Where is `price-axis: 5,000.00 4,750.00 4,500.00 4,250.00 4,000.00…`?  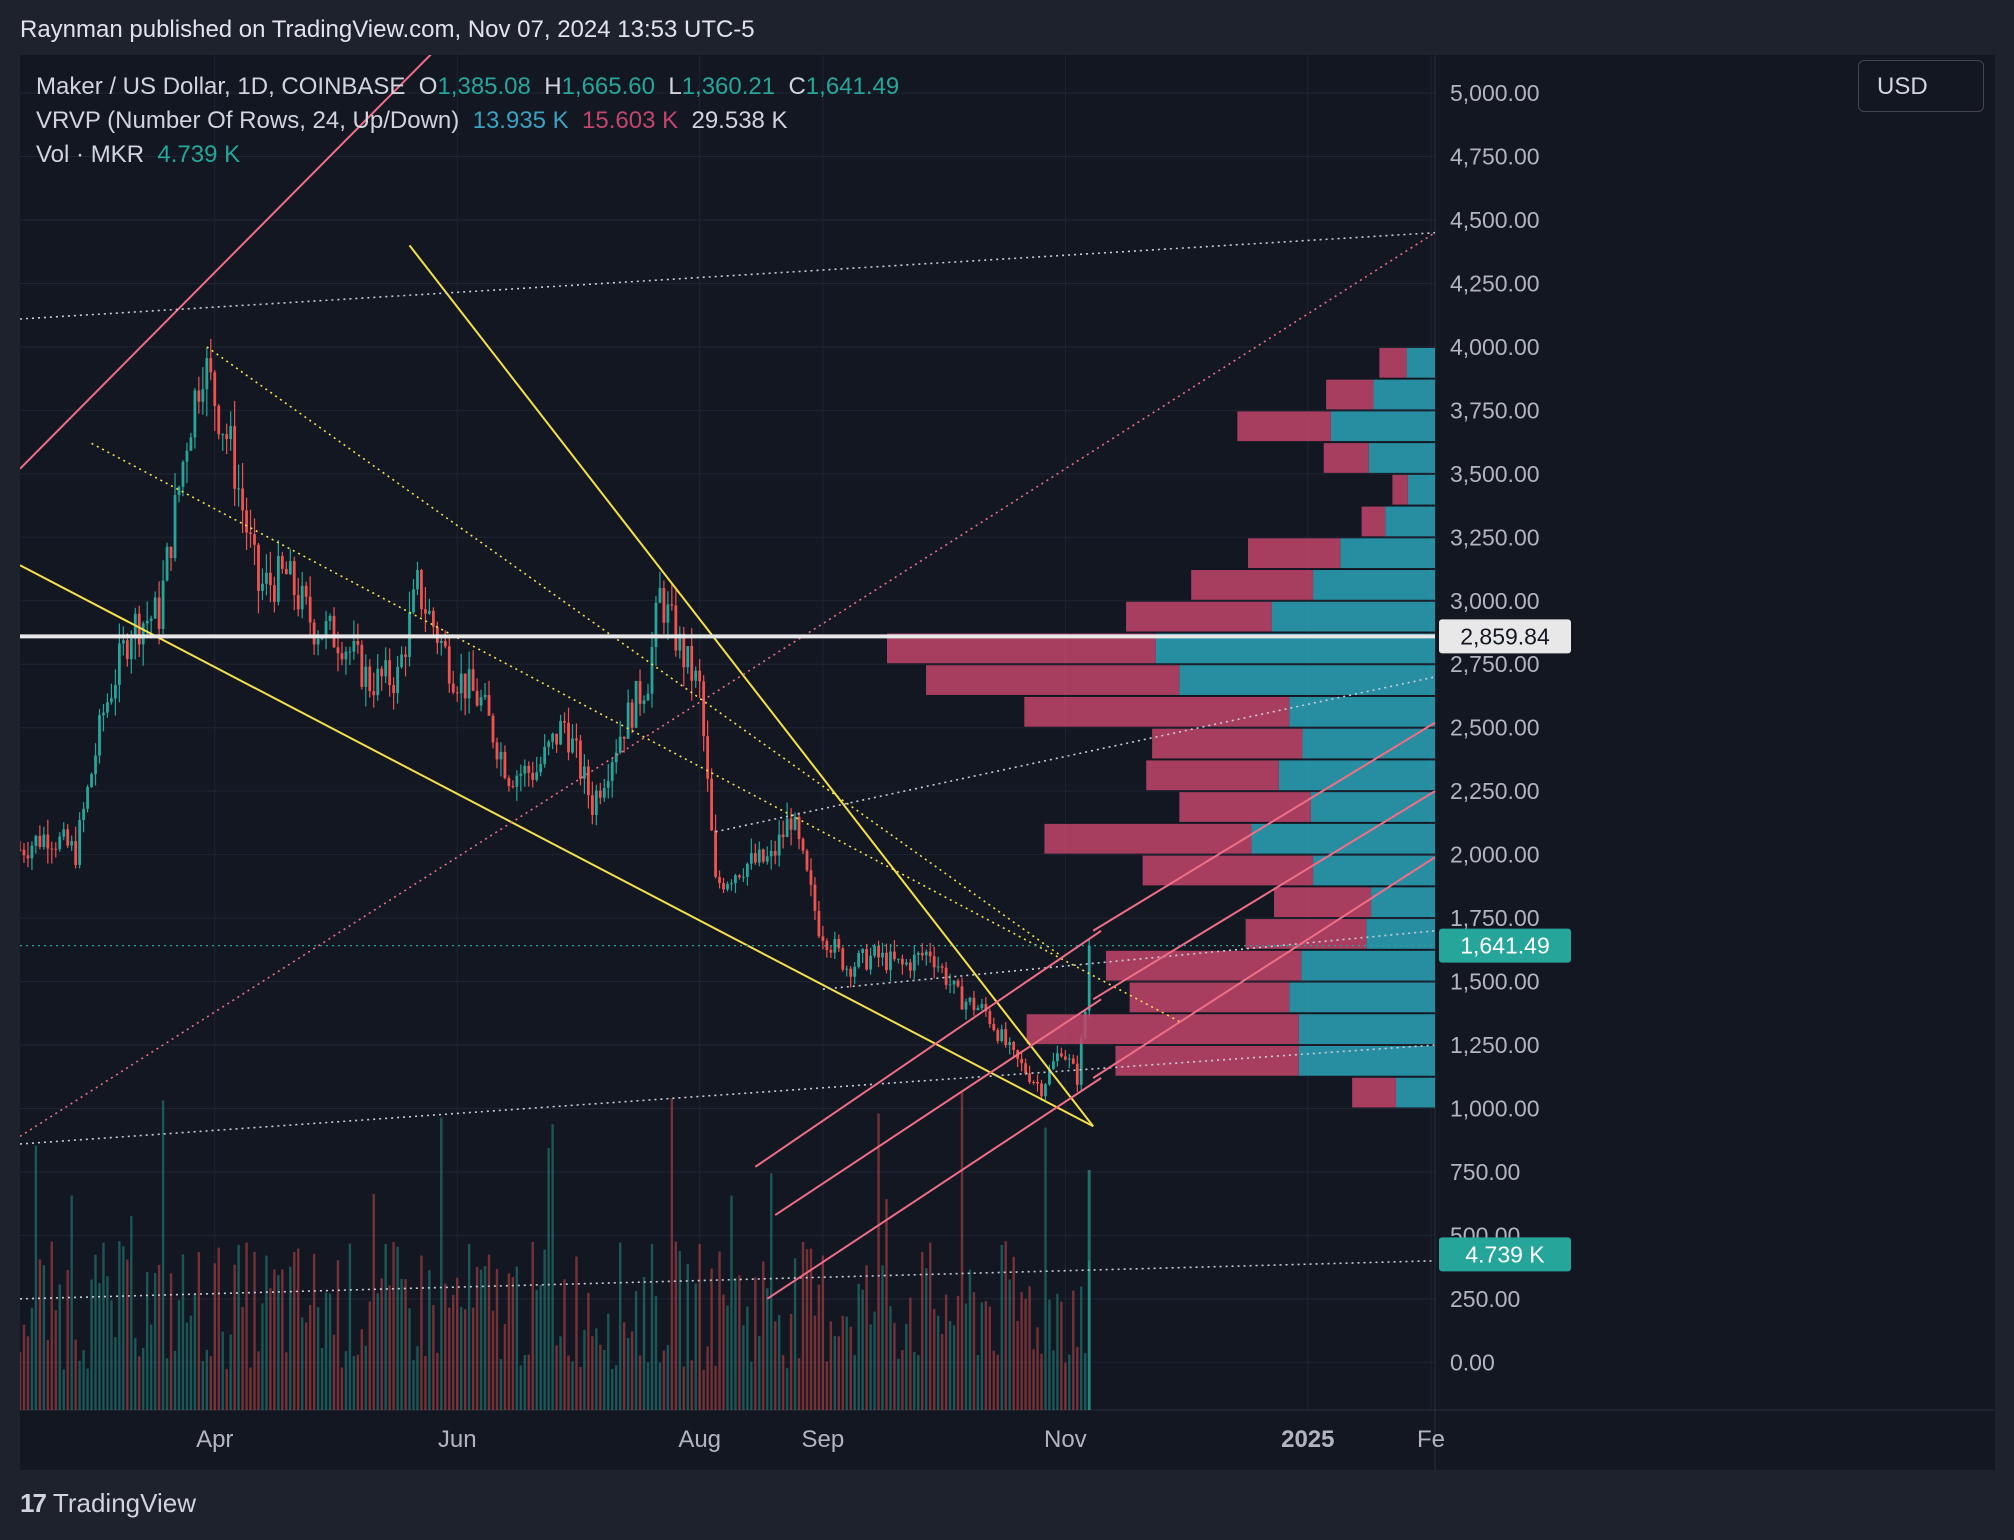
price-axis: 5,000.00 4,750.00 4,500.00 4,250.00 4,000.00… is located at coordinates (1495, 727).